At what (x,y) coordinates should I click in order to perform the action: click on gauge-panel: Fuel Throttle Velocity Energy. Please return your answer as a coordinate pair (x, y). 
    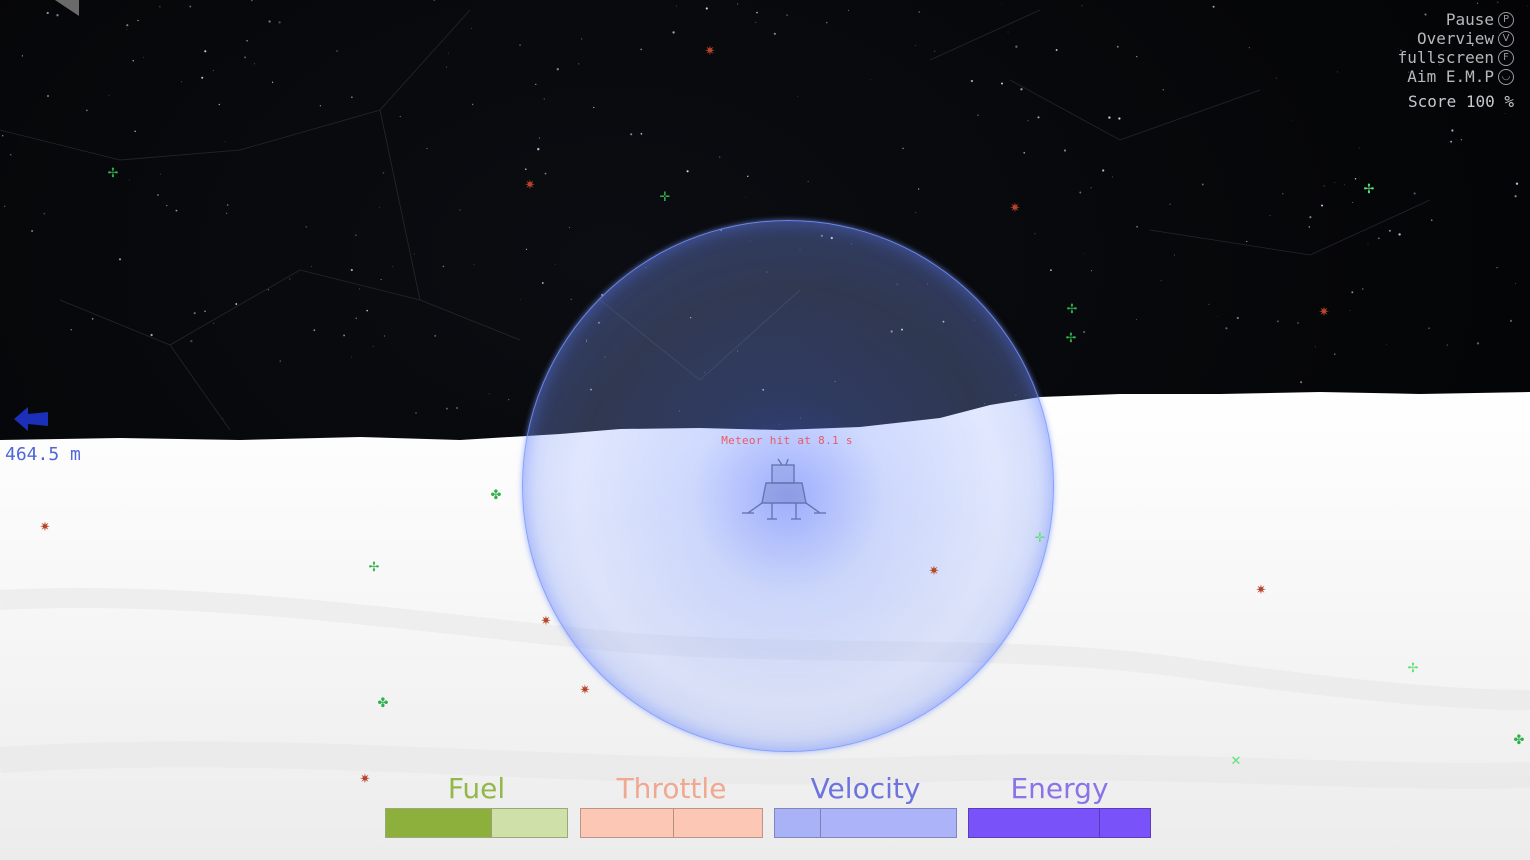
    Looking at the image, I should click on (770, 807).